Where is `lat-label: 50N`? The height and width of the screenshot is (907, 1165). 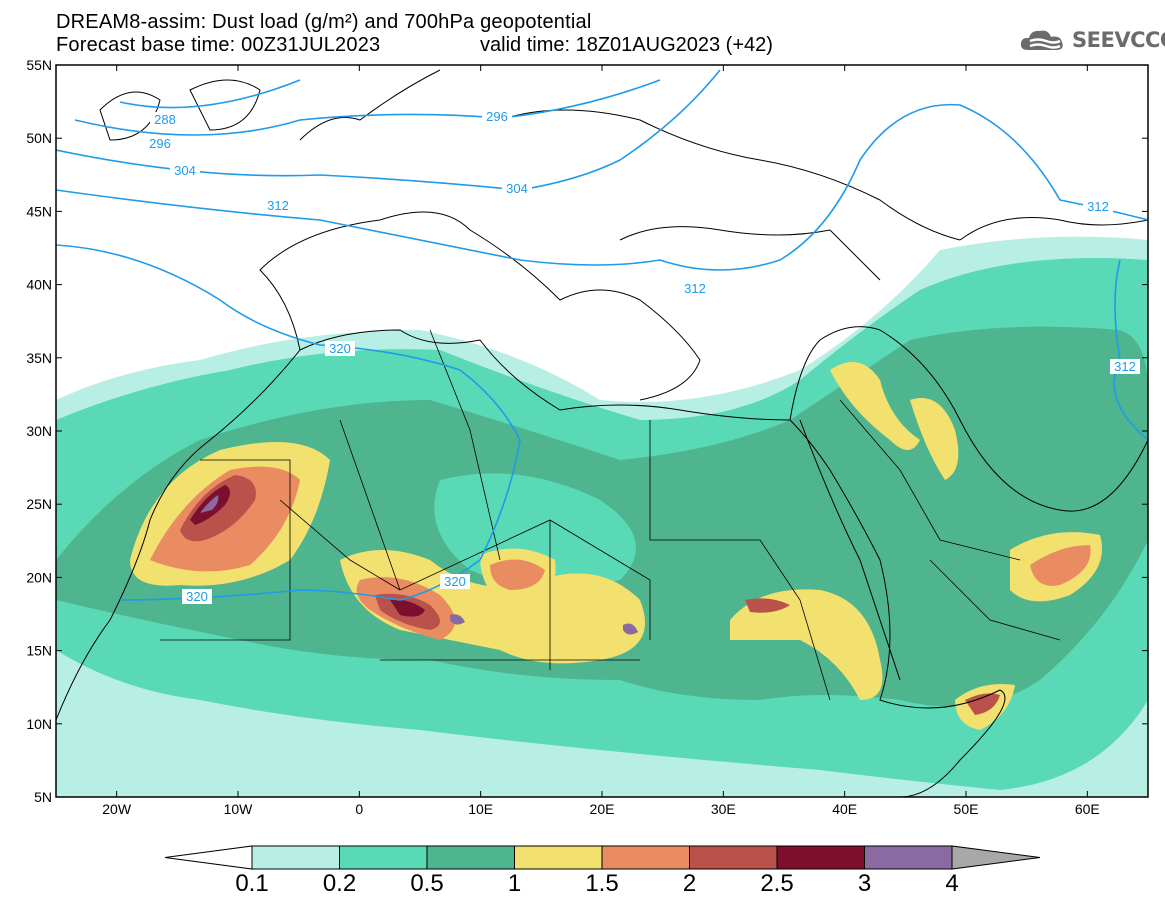
lat-label: 50N is located at coordinates (39, 138).